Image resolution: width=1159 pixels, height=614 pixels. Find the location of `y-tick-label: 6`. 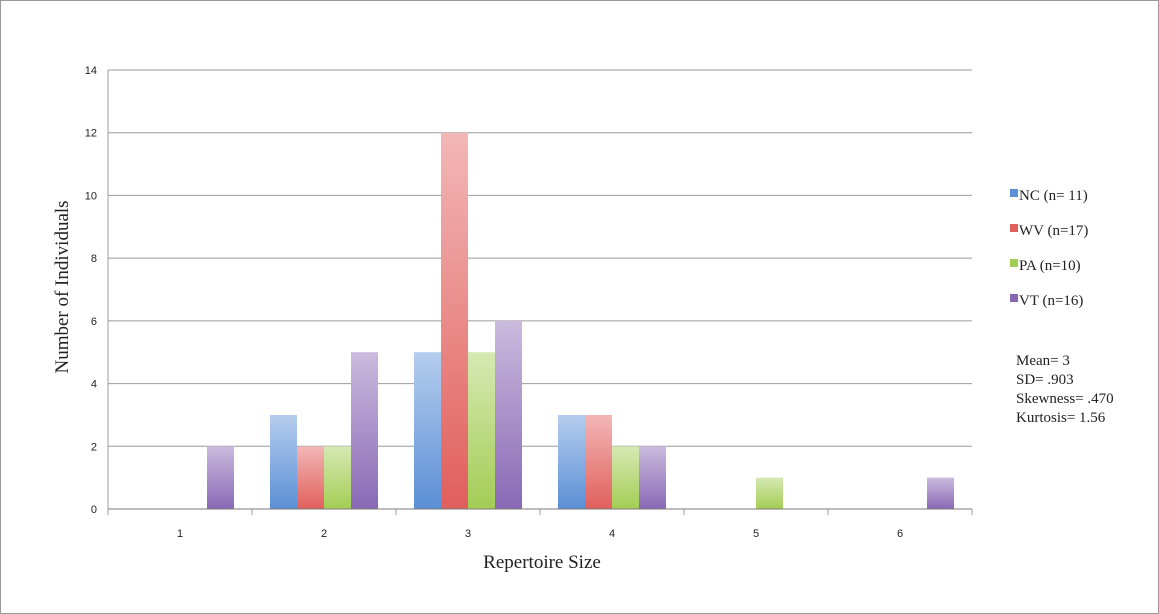

y-tick-label: 6 is located at coordinates (94, 322).